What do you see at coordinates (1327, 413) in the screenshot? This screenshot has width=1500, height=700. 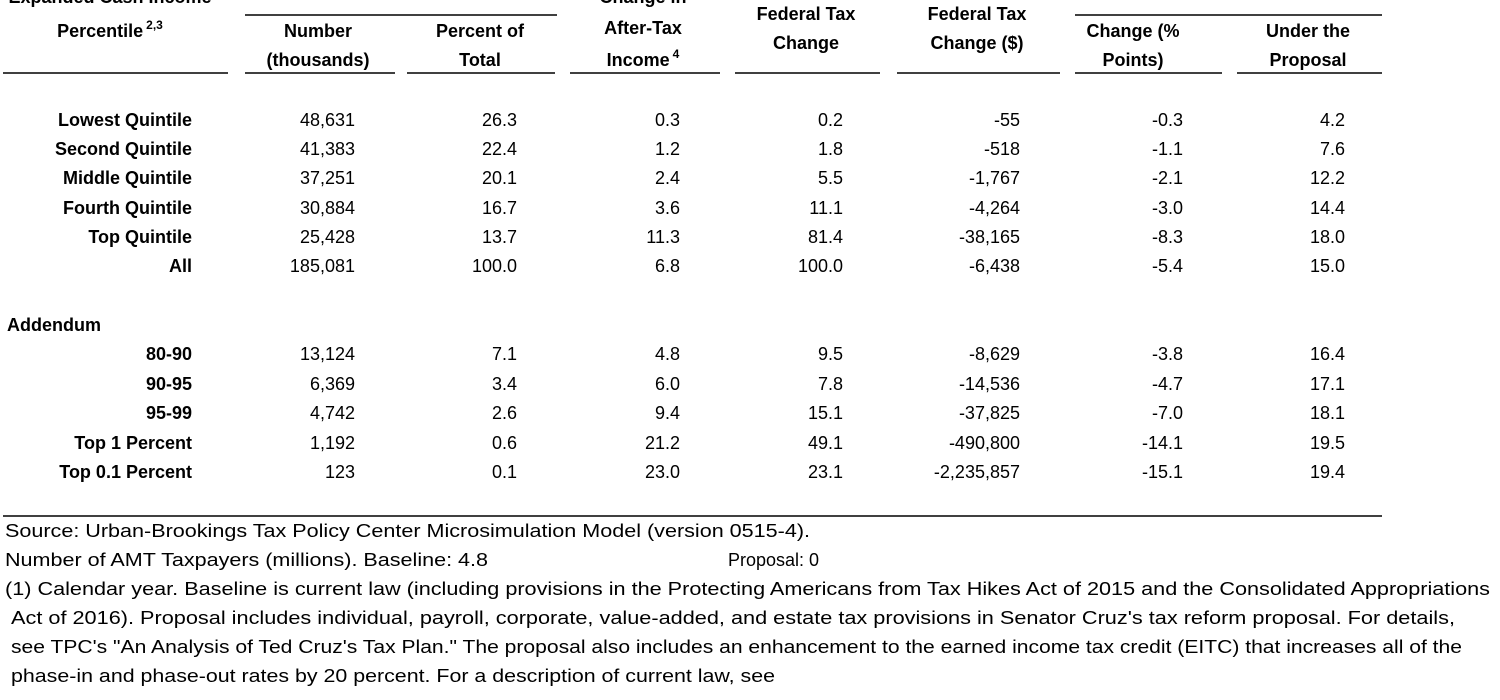 I see `cell: 18.1` at bounding box center [1327, 413].